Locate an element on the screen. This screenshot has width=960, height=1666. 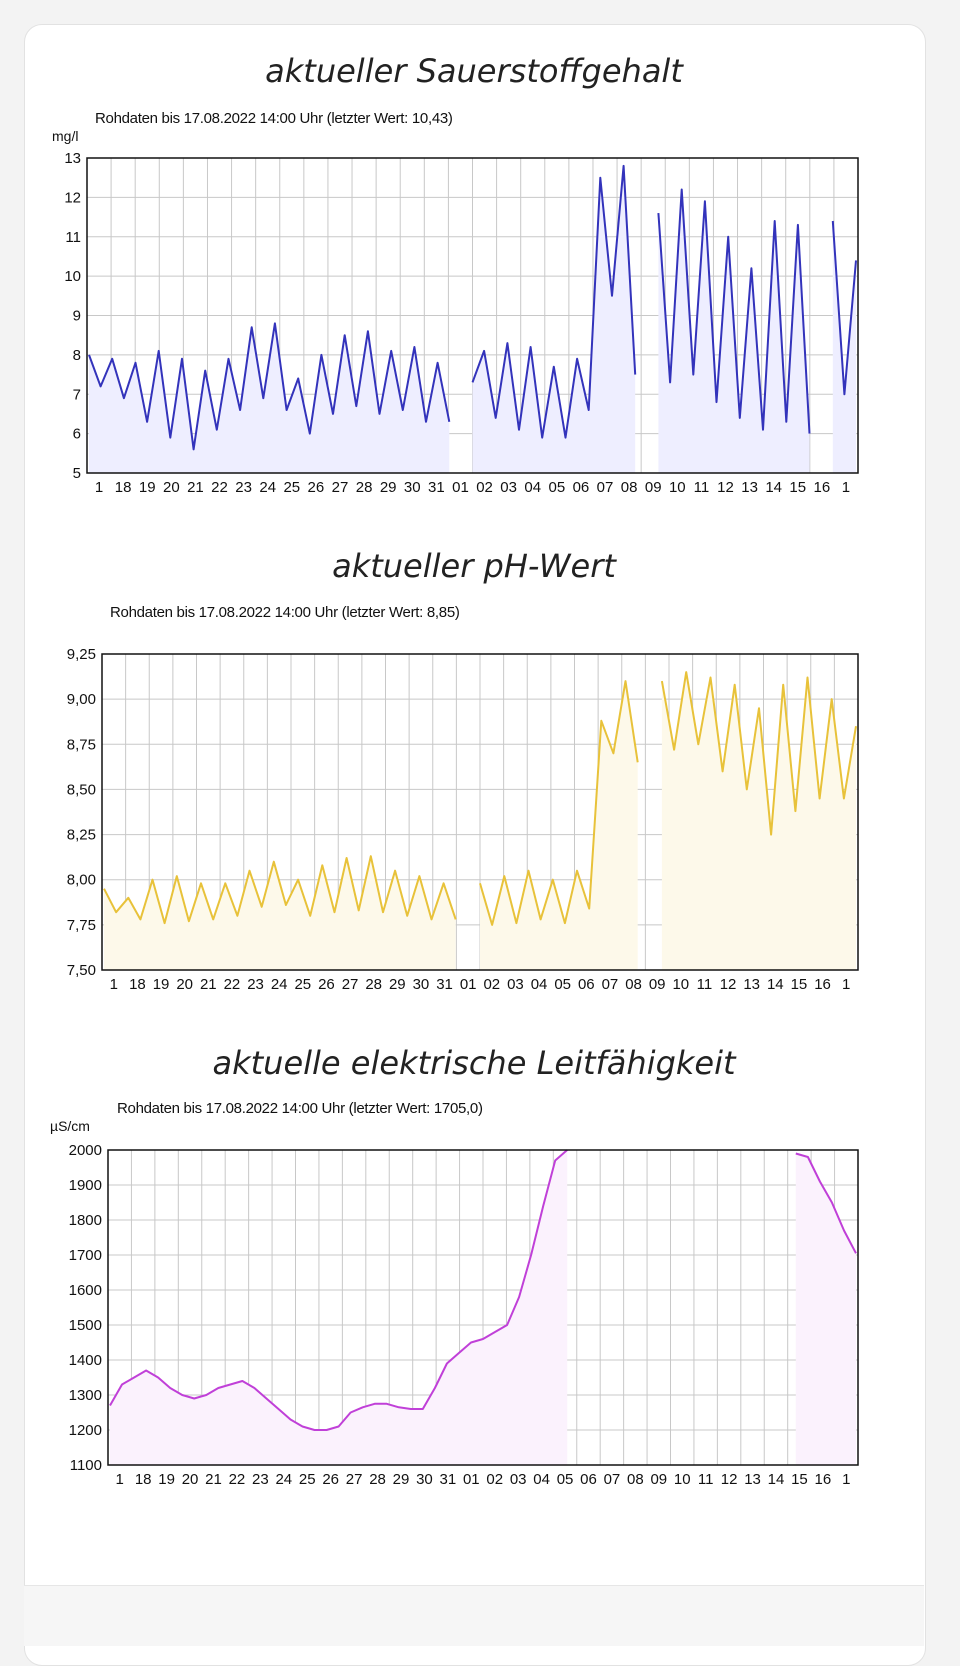
y-tick-label: 1700 is located at coordinates (85, 1255).